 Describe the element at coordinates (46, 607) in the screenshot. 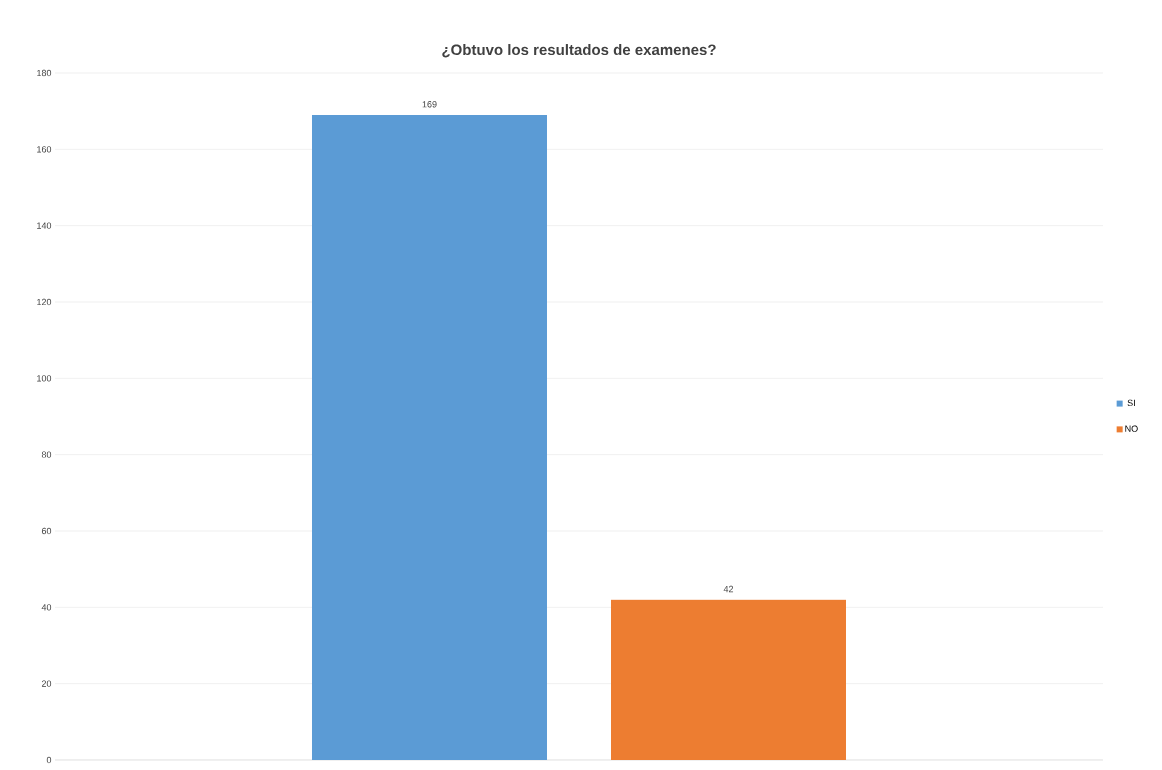

I see `y-tick-label: 40` at that location.